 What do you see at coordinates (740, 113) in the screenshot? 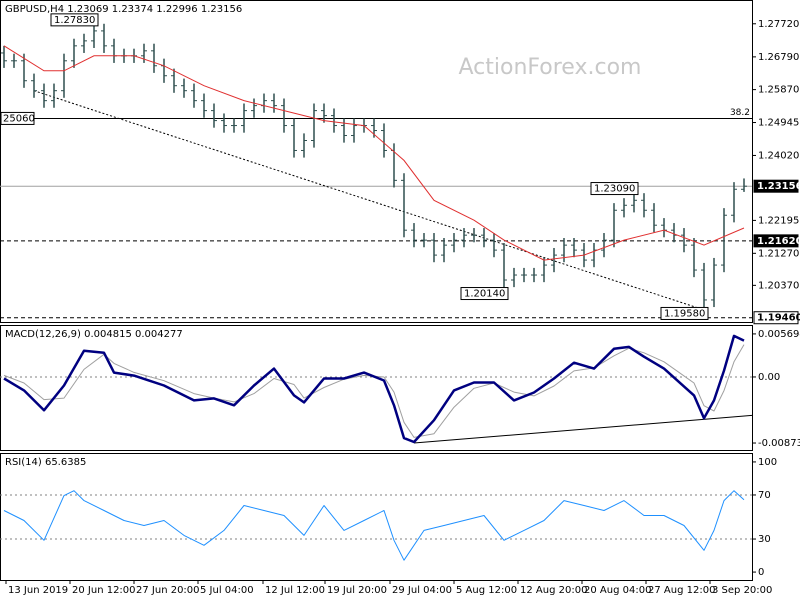
I see `fib-ratio: 38.2` at bounding box center [740, 113].